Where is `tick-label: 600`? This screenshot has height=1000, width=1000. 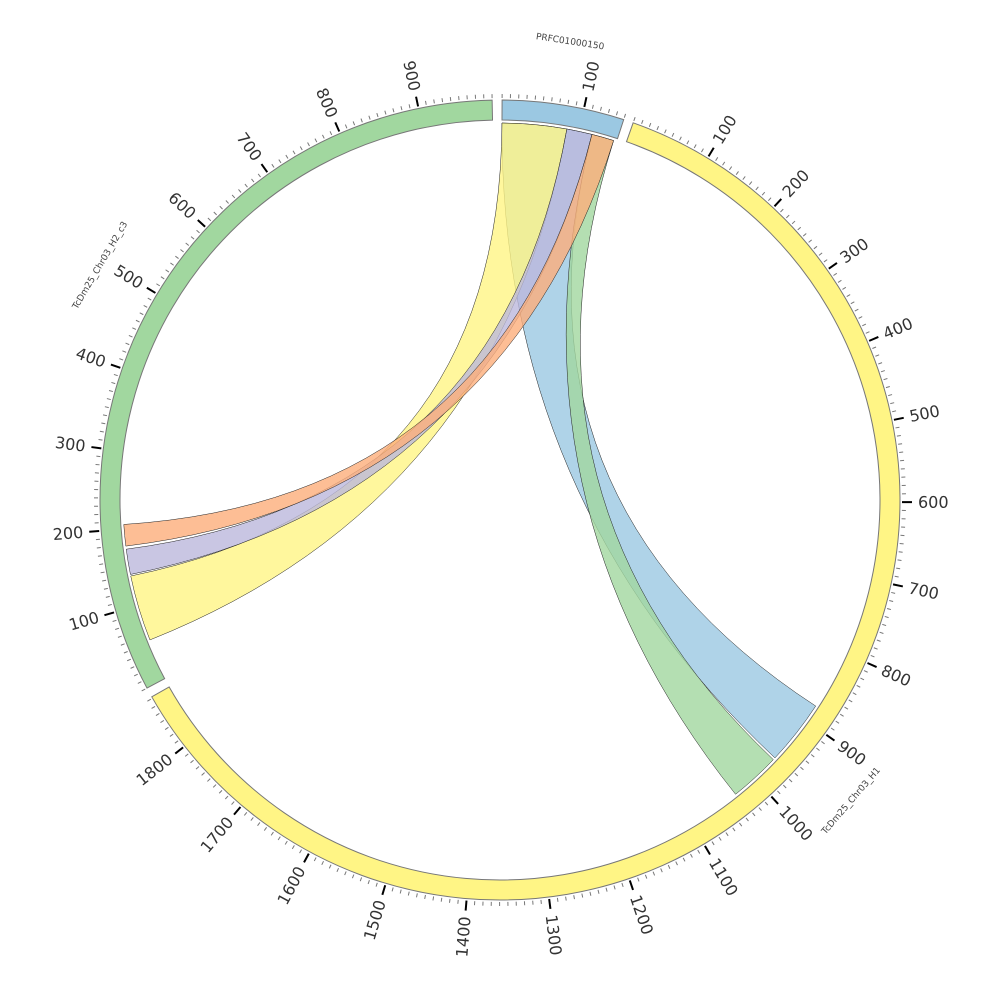
tick-label: 600 is located at coordinates (182, 205).